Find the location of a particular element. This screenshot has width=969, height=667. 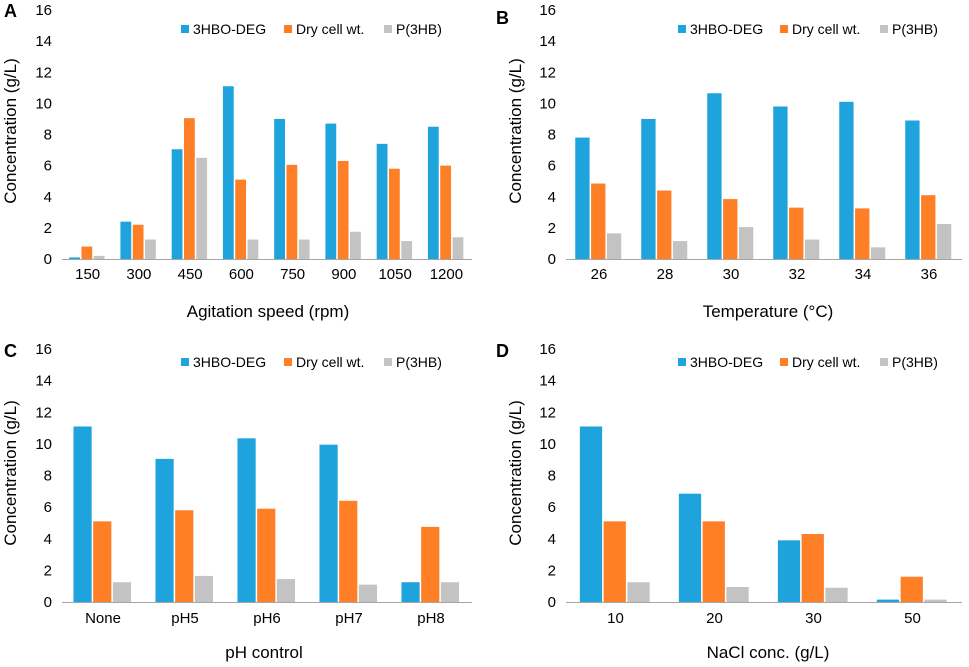

bar-a-dry-cell-wt--1200 is located at coordinates (446, 212).